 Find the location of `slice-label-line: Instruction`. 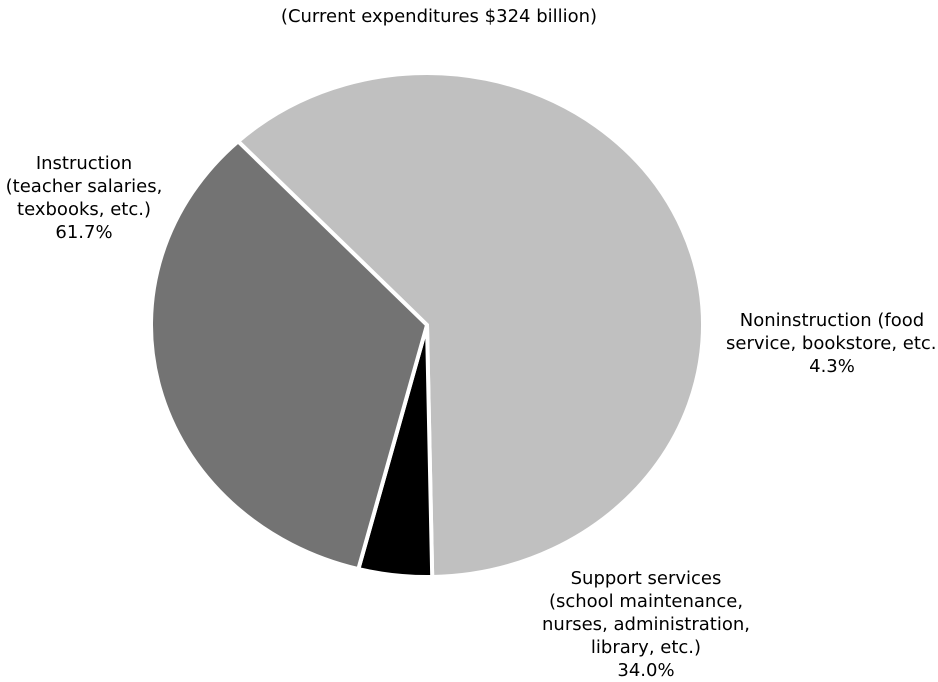

slice-label-line: Instruction is located at coordinates (84, 163).